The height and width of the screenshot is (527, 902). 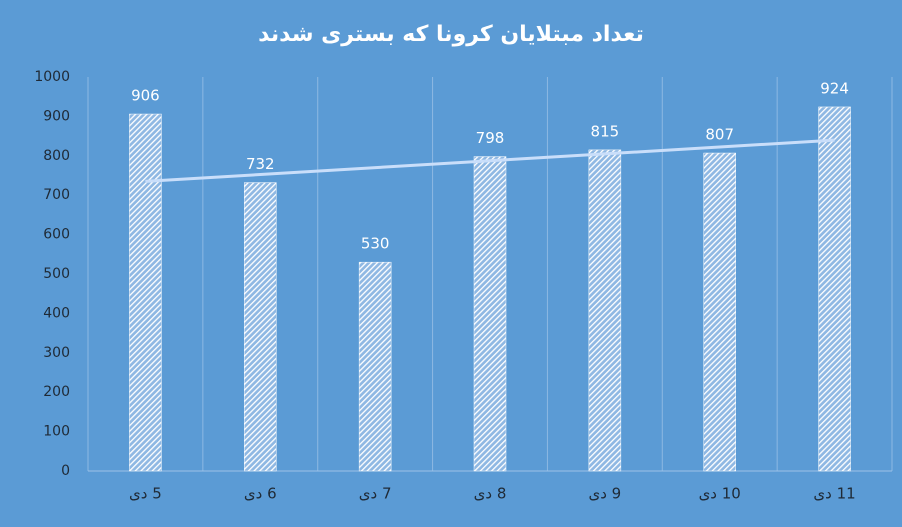 What do you see at coordinates (604, 494) in the screenshot?
I see `x-tick-label: 9 دی` at bounding box center [604, 494].